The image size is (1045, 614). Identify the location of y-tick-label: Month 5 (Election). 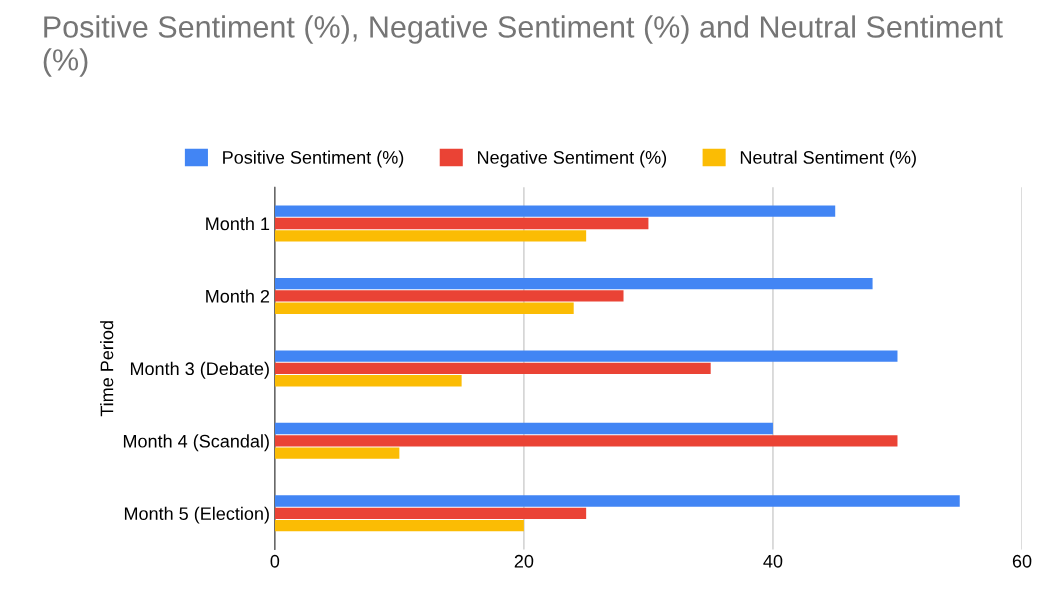
(196, 515).